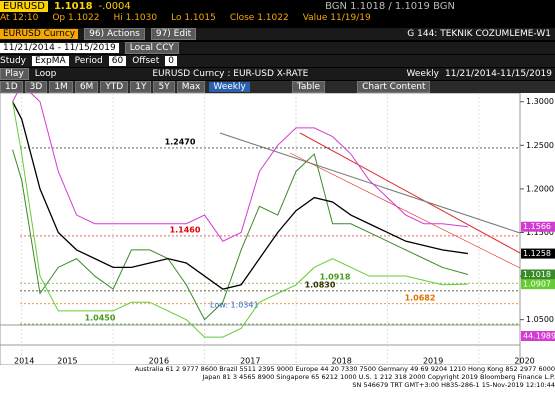  Describe the element at coordinates (45, 74) in the screenshot. I see `loop: Loop` at that location.